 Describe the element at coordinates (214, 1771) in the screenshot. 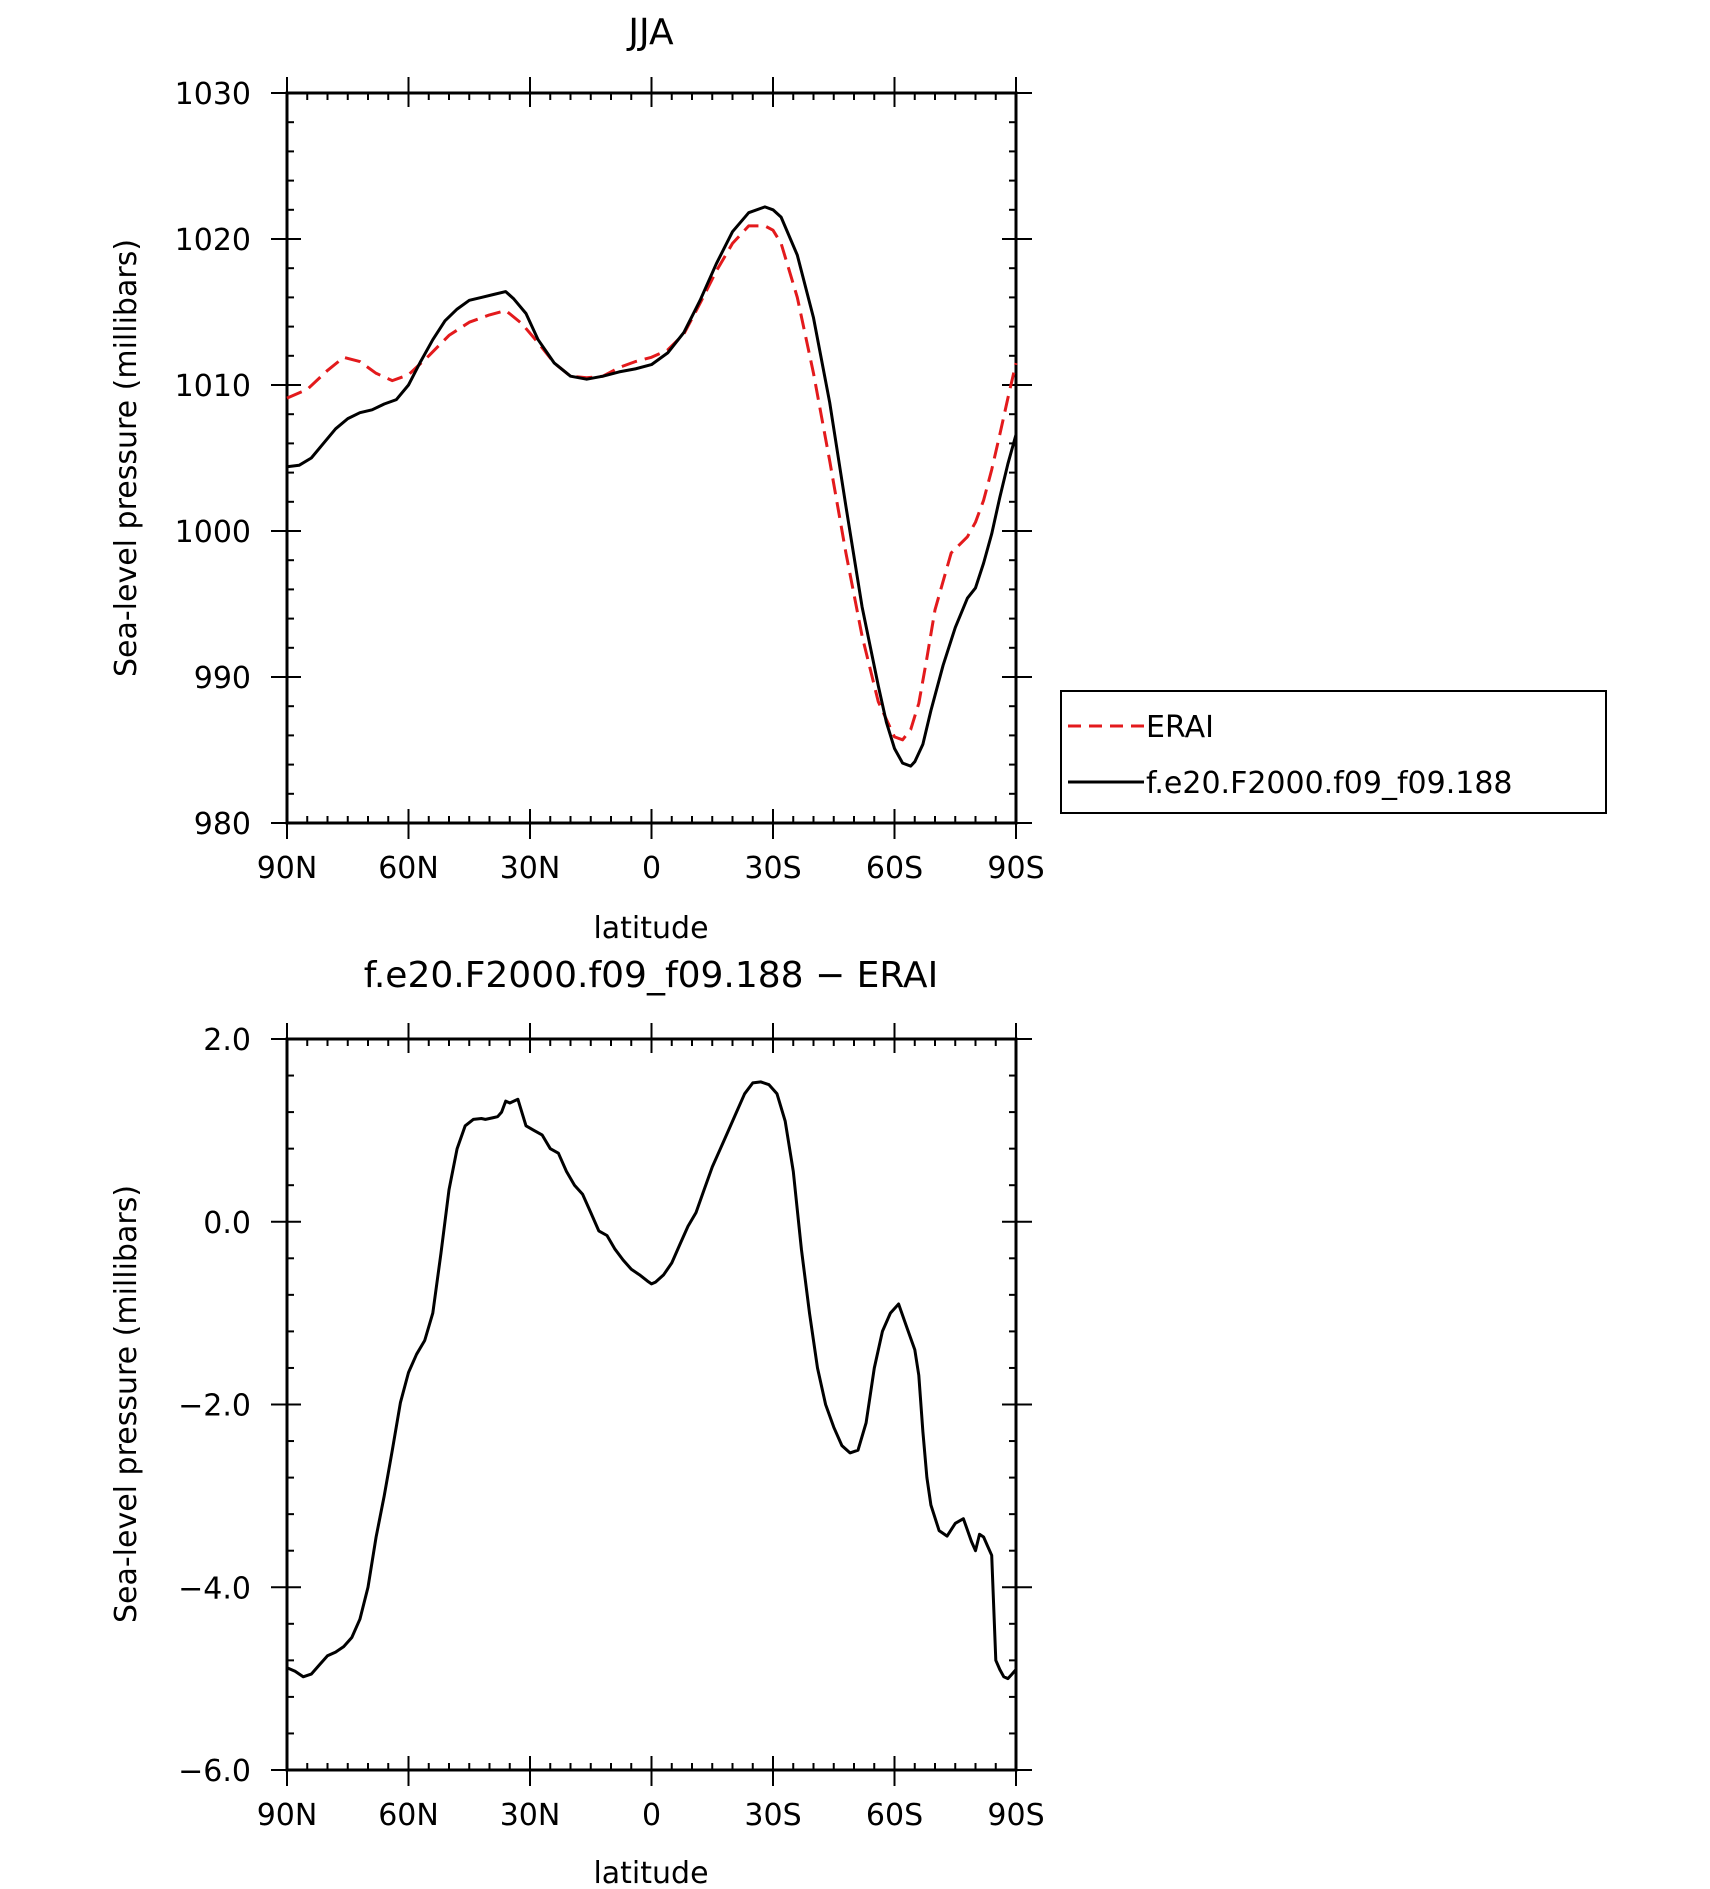

I see `y-tick-label-6-0: −6.0` at that location.